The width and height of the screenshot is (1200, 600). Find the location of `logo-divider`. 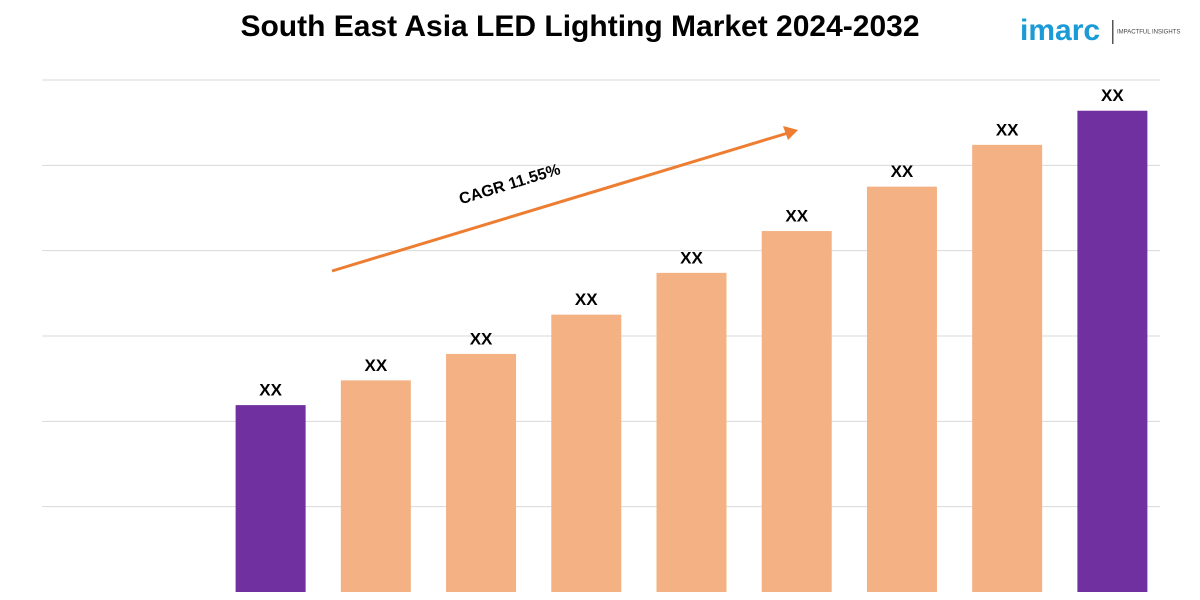

logo-divider is located at coordinates (1113, 32).